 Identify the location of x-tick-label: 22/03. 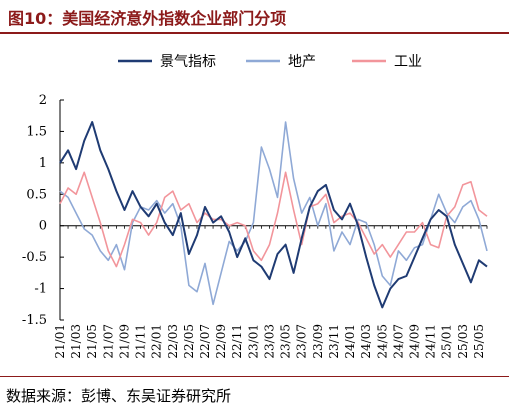
(173, 341).